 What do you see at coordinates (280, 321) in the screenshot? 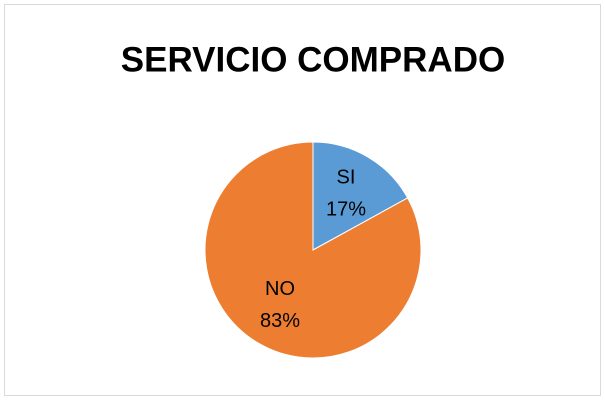
I see `slice-value-label: 83%` at bounding box center [280, 321].